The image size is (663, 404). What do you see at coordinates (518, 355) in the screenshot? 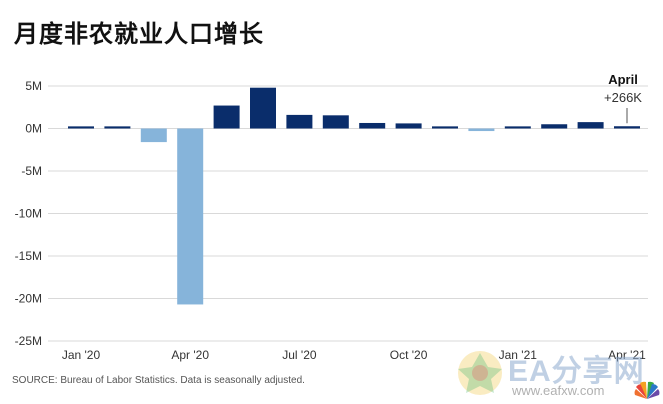
I see `x-tick-label: Jan '21` at bounding box center [518, 355].